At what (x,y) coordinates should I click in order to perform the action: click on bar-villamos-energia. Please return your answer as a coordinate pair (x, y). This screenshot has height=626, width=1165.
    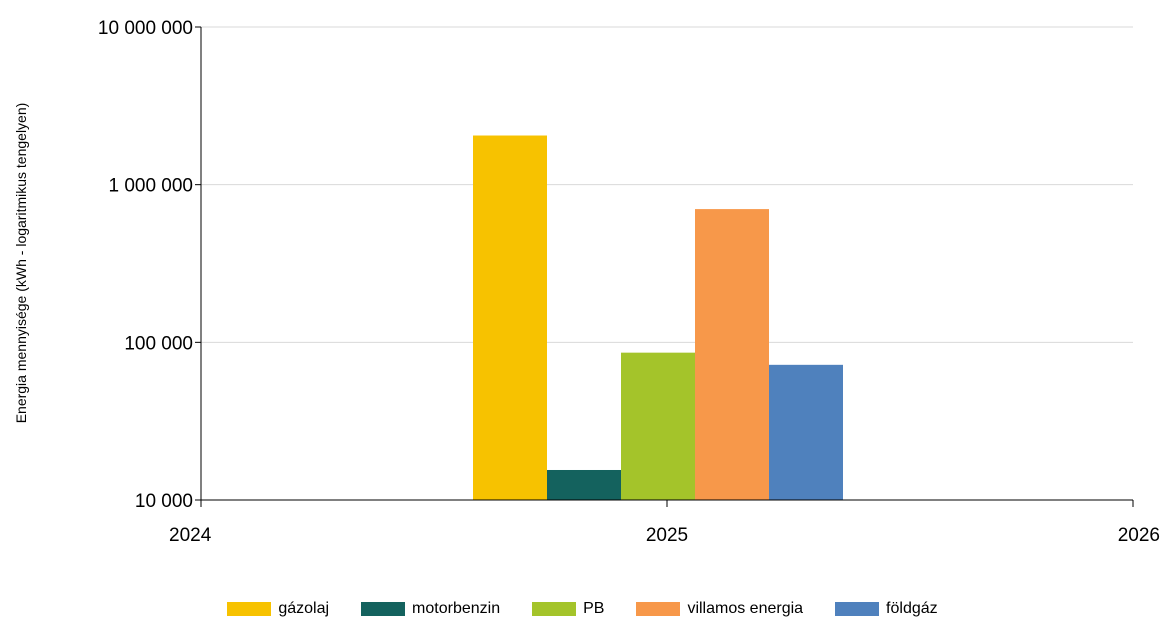
    Looking at the image, I should click on (732, 354).